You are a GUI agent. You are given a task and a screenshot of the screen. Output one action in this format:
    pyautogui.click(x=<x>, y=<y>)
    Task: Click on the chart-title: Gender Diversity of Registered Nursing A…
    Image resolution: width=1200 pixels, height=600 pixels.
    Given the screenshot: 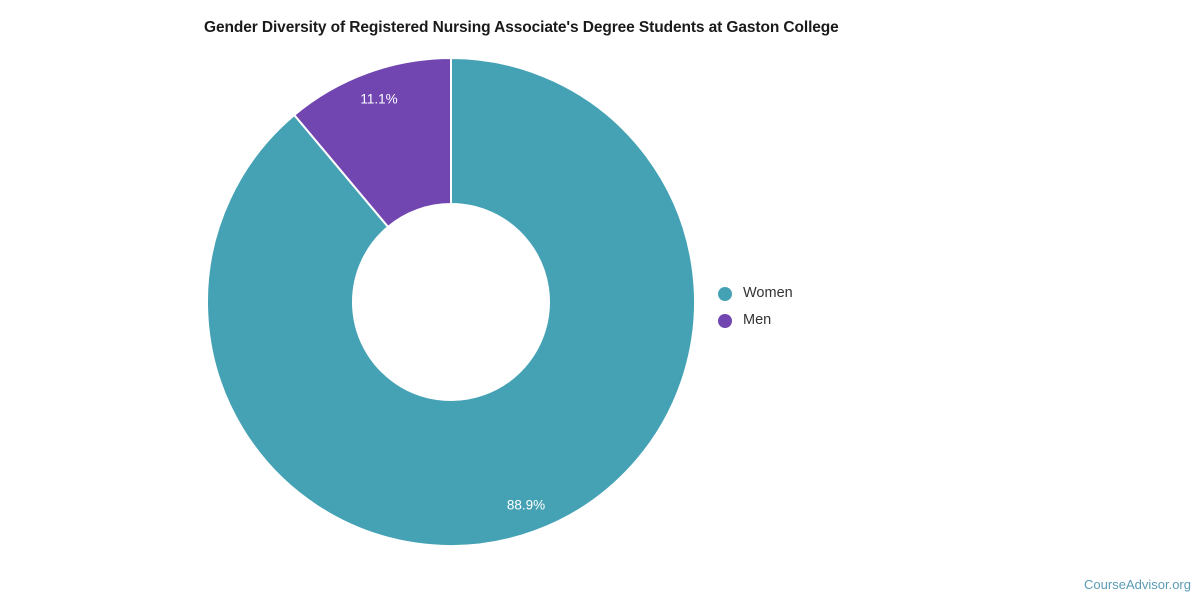 What is the action you would take?
    pyautogui.click(x=521, y=27)
    